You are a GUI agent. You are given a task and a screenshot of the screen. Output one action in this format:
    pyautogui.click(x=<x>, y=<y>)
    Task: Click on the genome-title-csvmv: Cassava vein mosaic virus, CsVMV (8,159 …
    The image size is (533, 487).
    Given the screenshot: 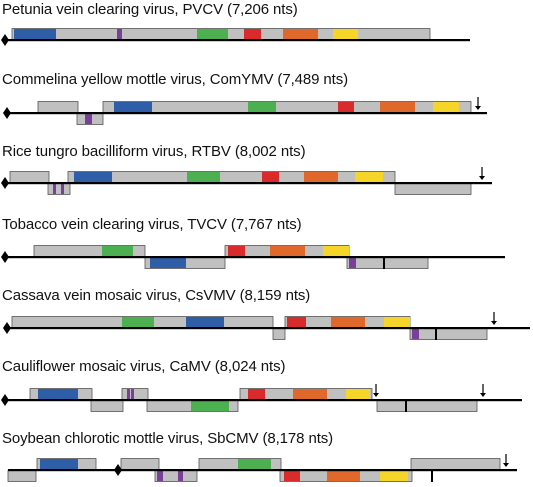 What is the action you would take?
    pyautogui.click(x=156, y=295)
    